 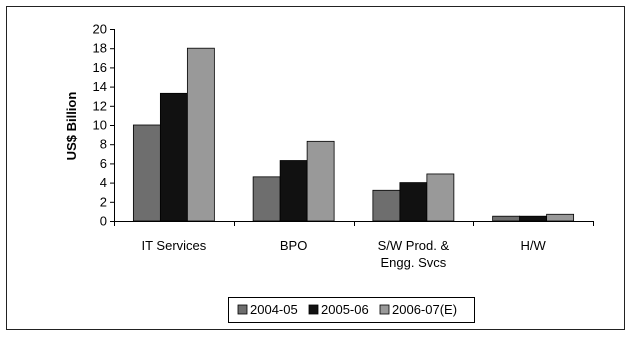 What do you see at coordinates (103, 163) in the screenshot?
I see `y-tick-label: 6` at bounding box center [103, 163].